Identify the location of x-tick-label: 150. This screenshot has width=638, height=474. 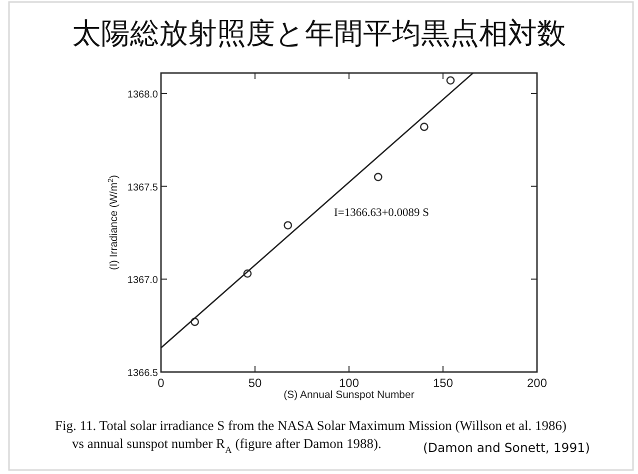
(443, 383).